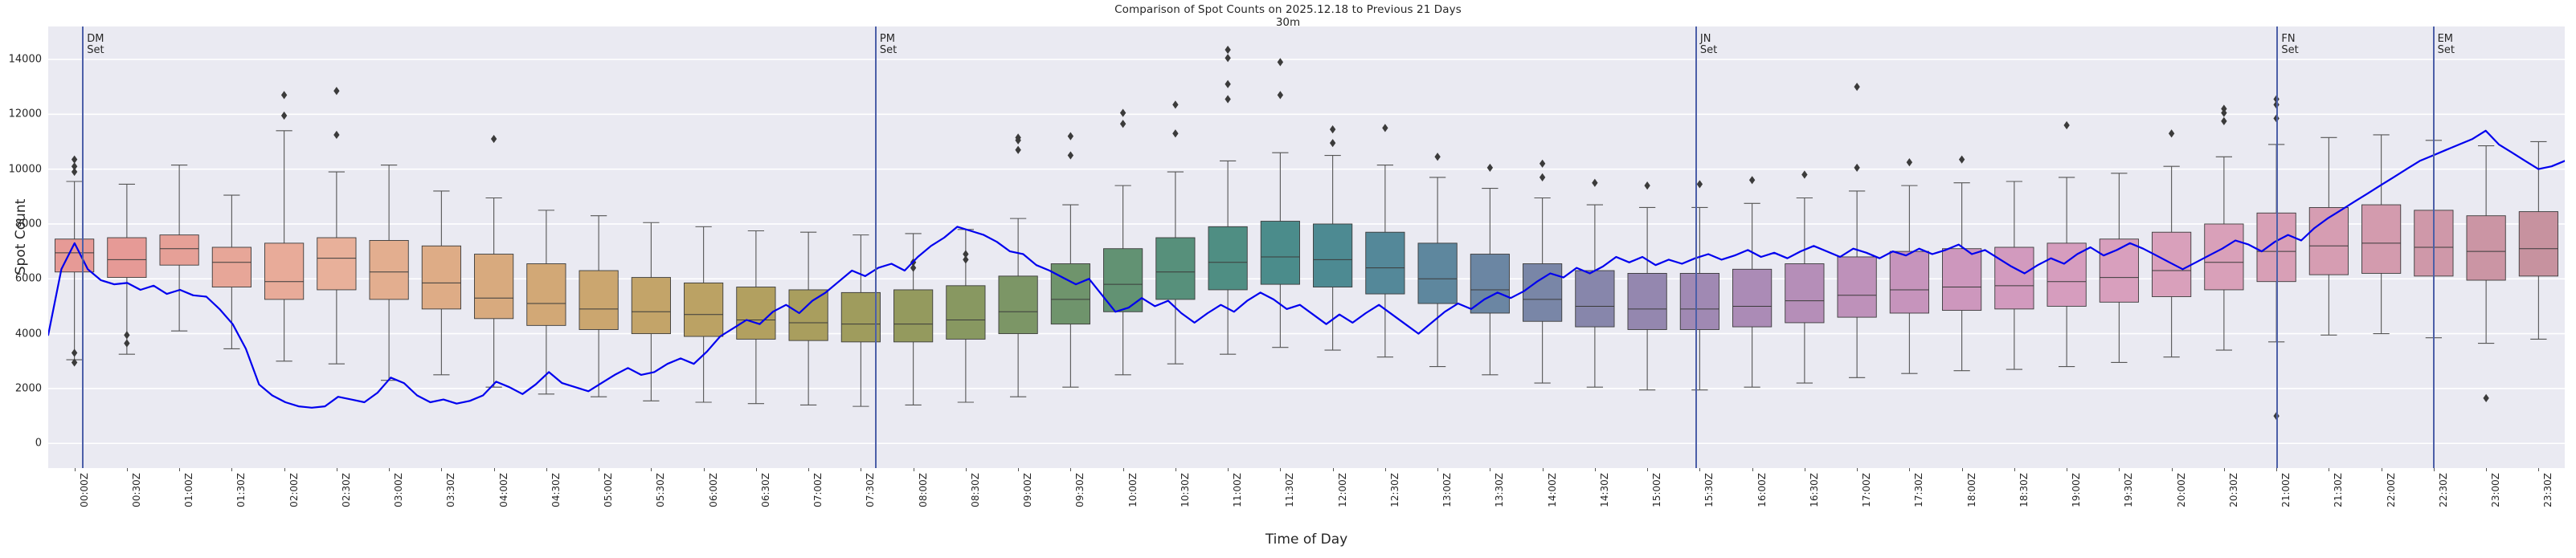 This screenshot has width=2576, height=558. Describe the element at coordinates (975, 490) in the screenshot. I see `x-tick-label: 08:30Z` at that location.